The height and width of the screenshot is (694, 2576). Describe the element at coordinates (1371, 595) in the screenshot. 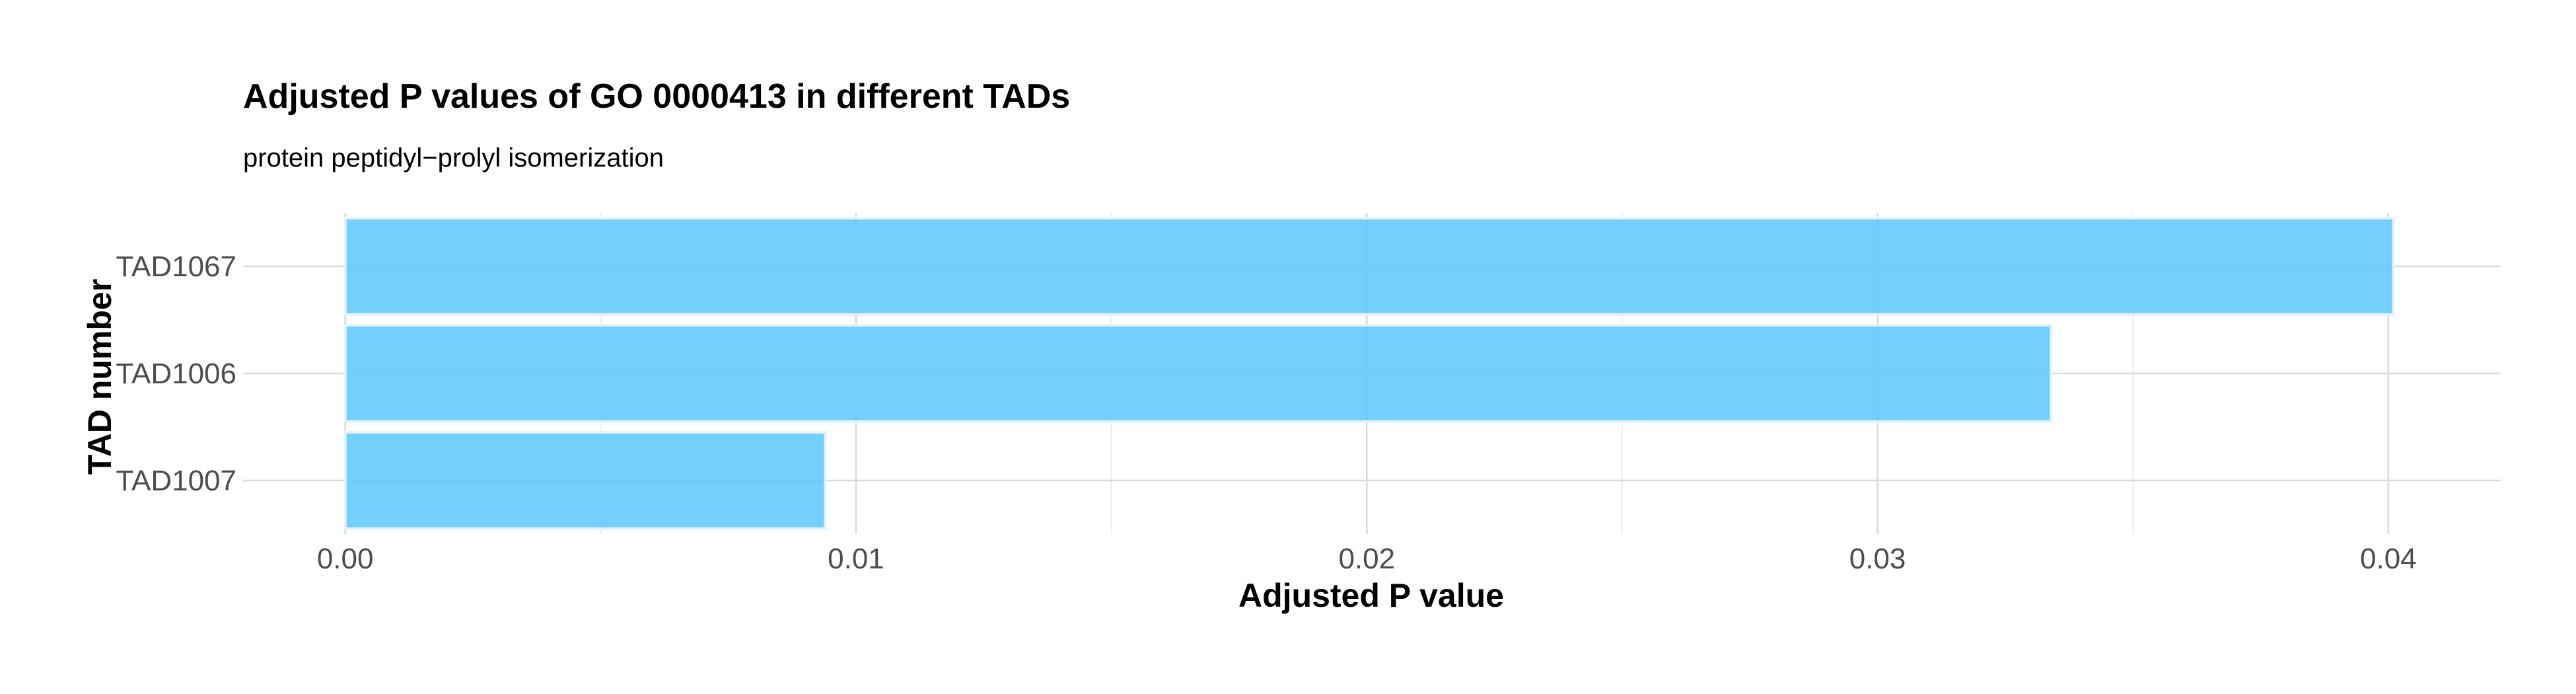

I see `x-axis-title: Adjusted P value` at that location.